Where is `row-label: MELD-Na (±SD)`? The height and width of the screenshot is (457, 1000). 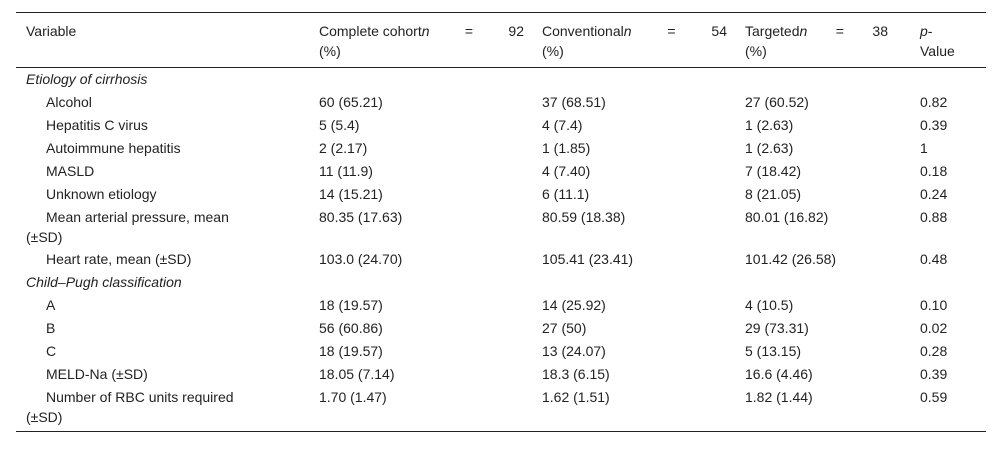 row-label: MELD-Na (±SD) is located at coordinates (162, 374).